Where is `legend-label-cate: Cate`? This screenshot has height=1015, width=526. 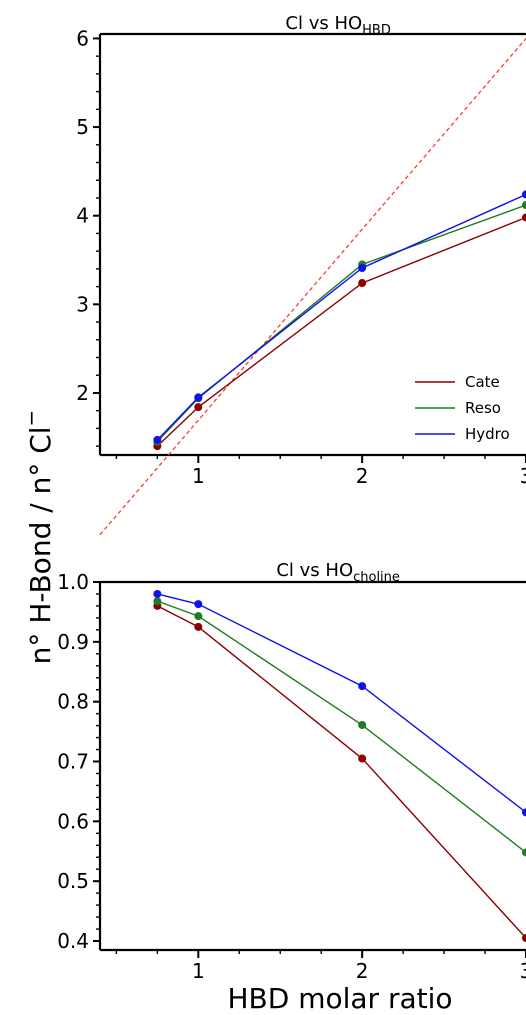
legend-label-cate: Cate is located at coordinates (482, 382).